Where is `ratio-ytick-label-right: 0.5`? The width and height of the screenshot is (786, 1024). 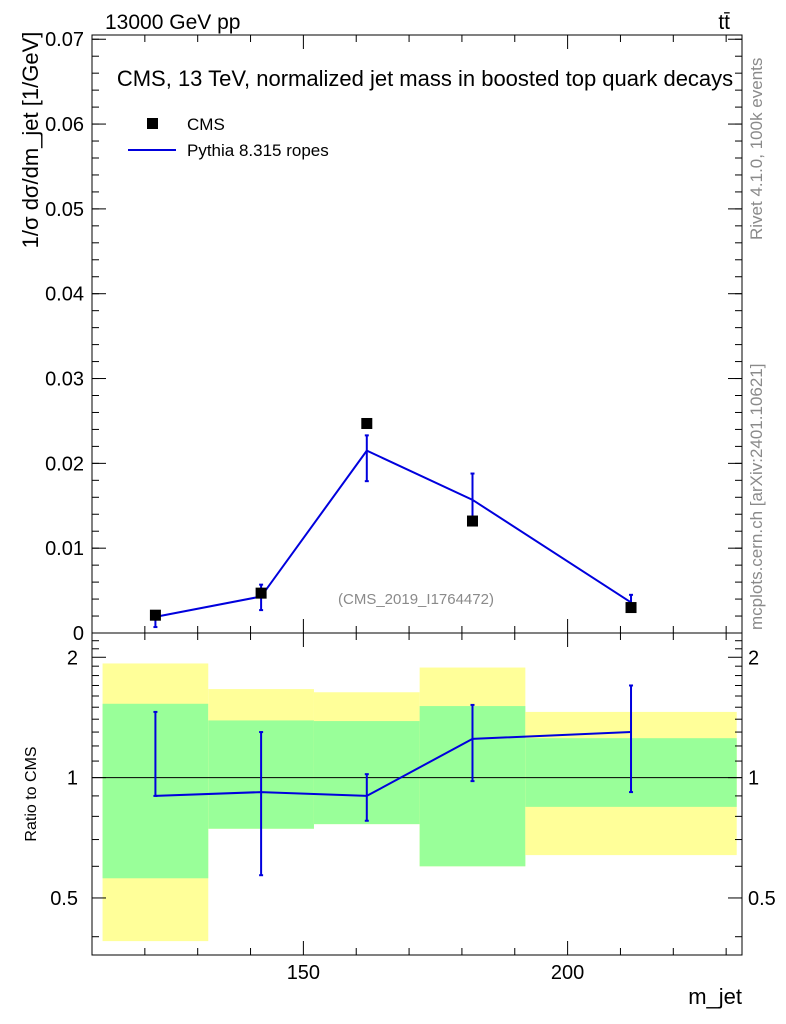
ratio-ytick-label-right: 0.5 is located at coordinates (762, 899).